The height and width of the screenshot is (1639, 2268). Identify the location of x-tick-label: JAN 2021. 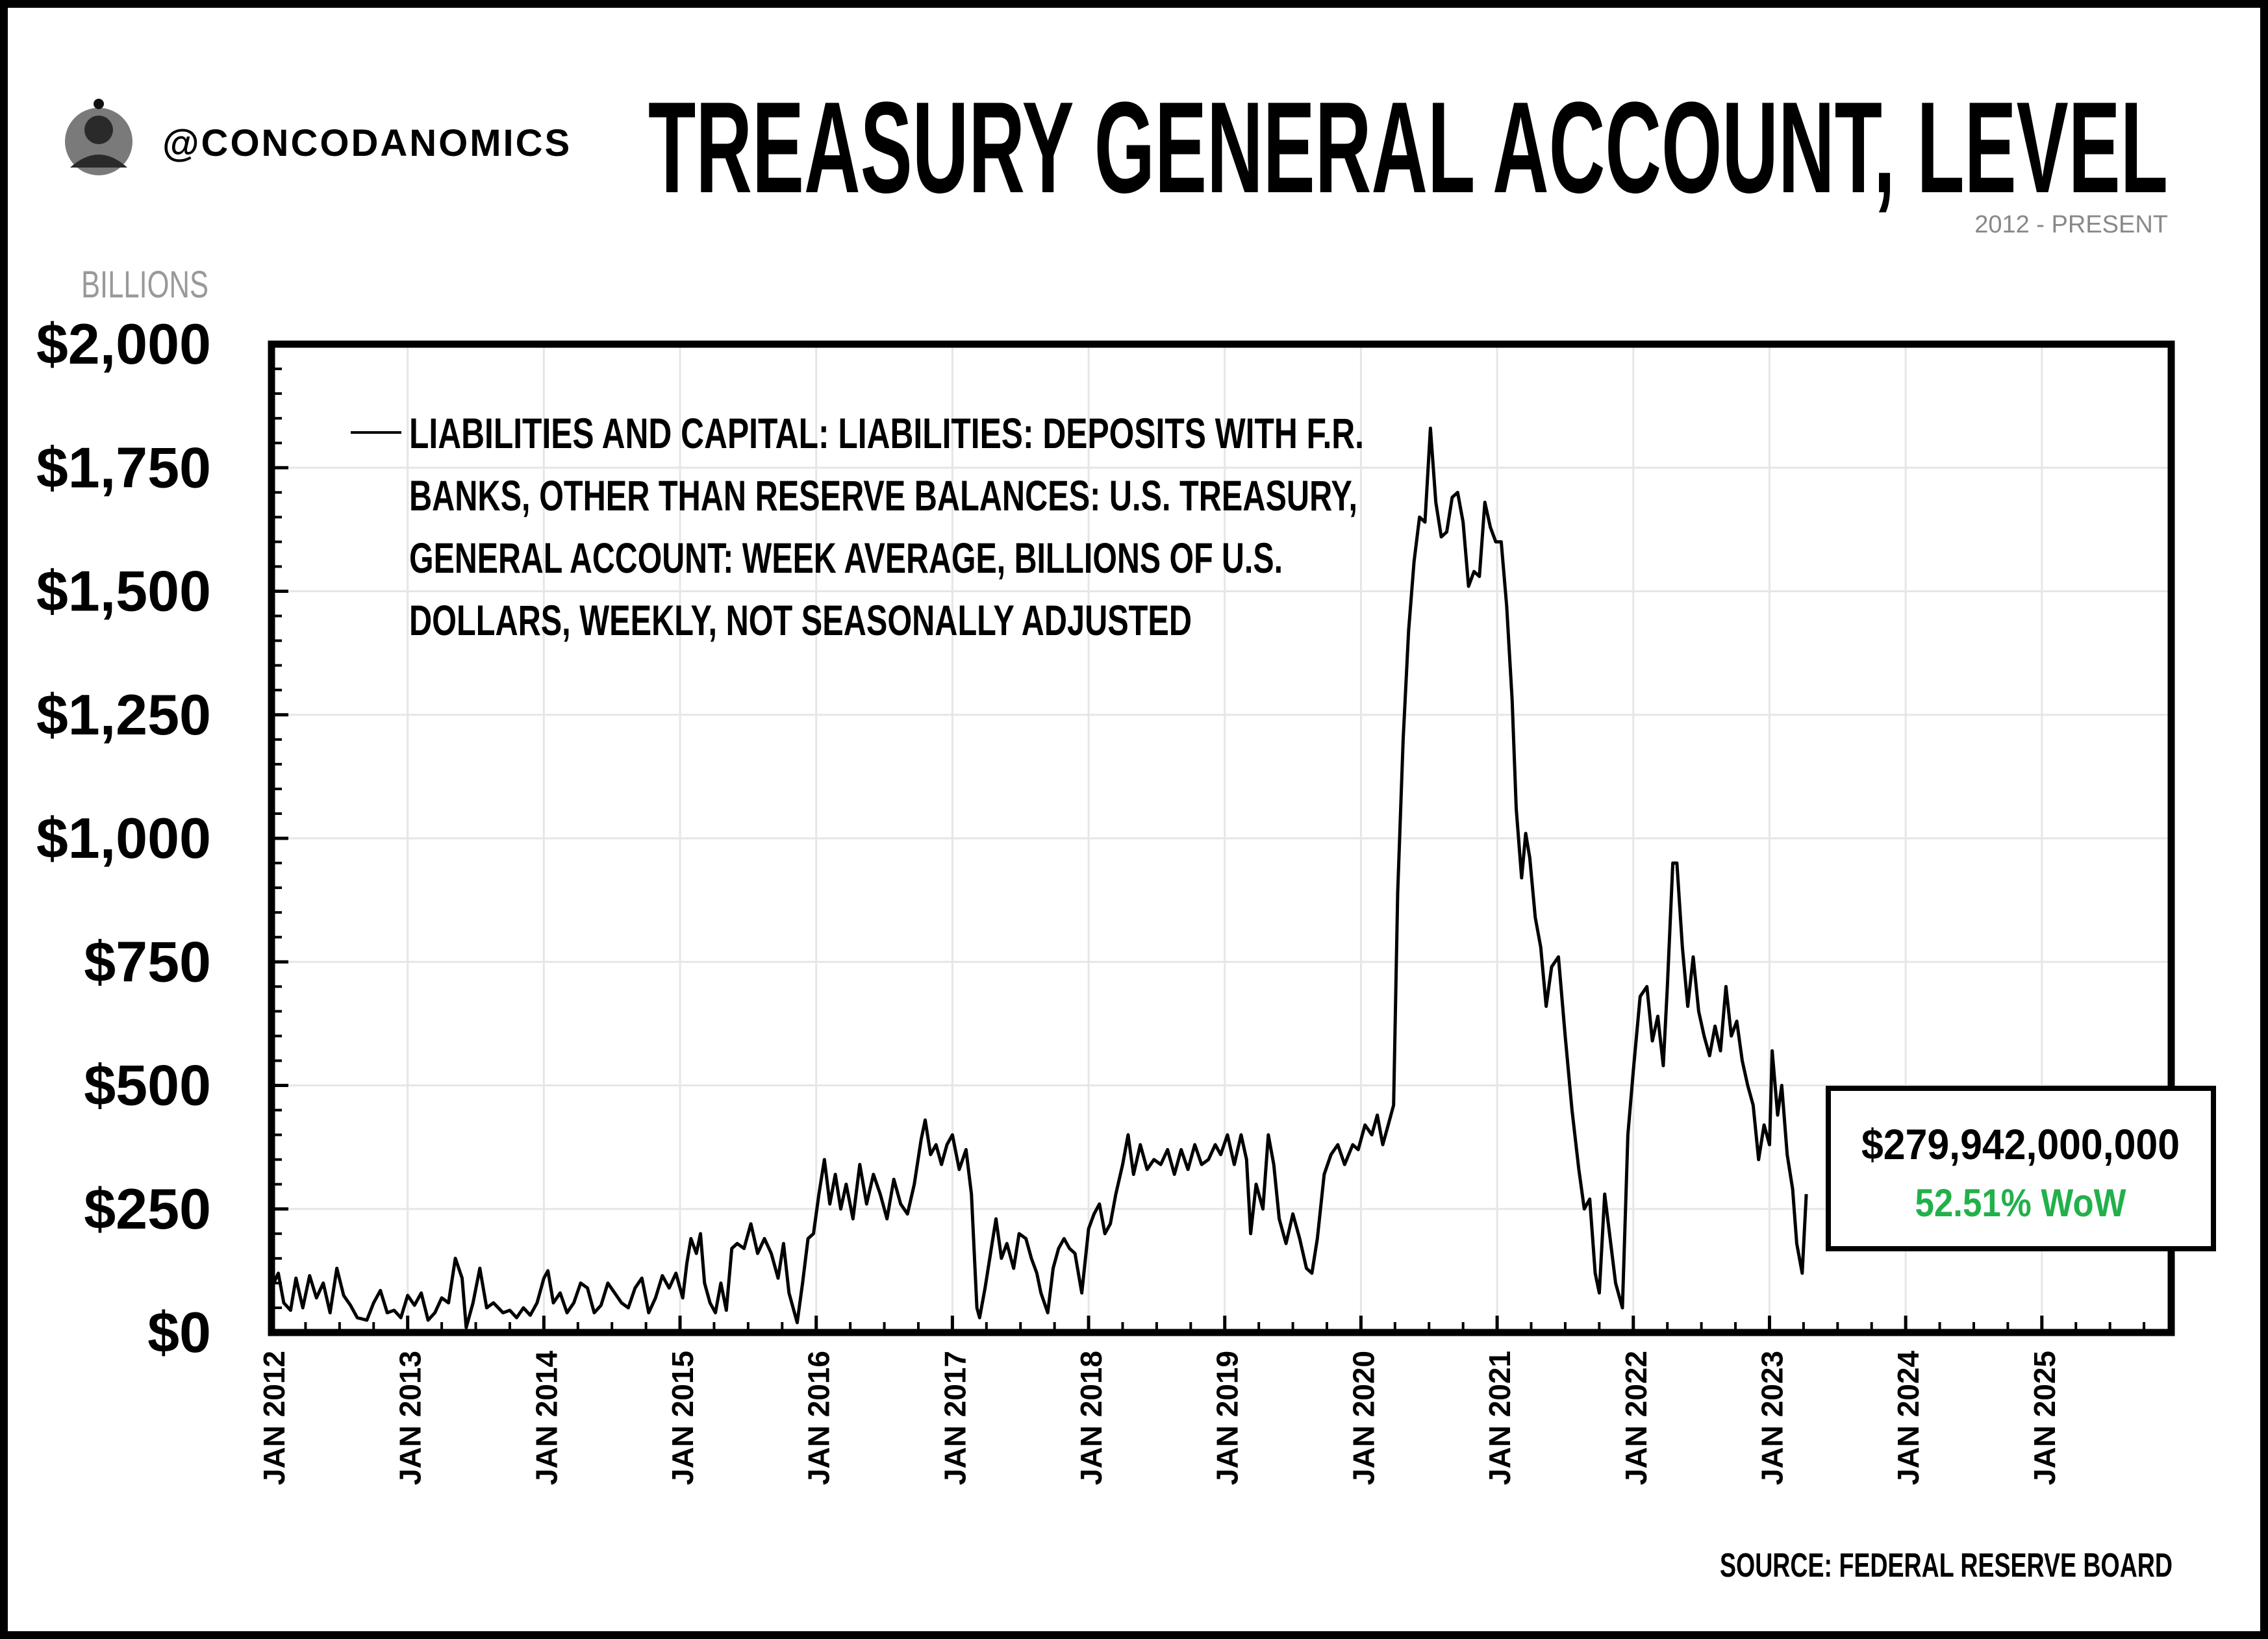
(1500, 1418).